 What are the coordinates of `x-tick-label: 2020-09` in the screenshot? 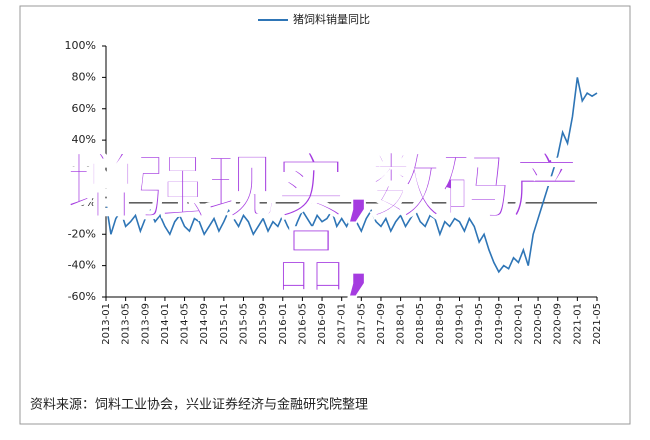 It's located at (558, 324).